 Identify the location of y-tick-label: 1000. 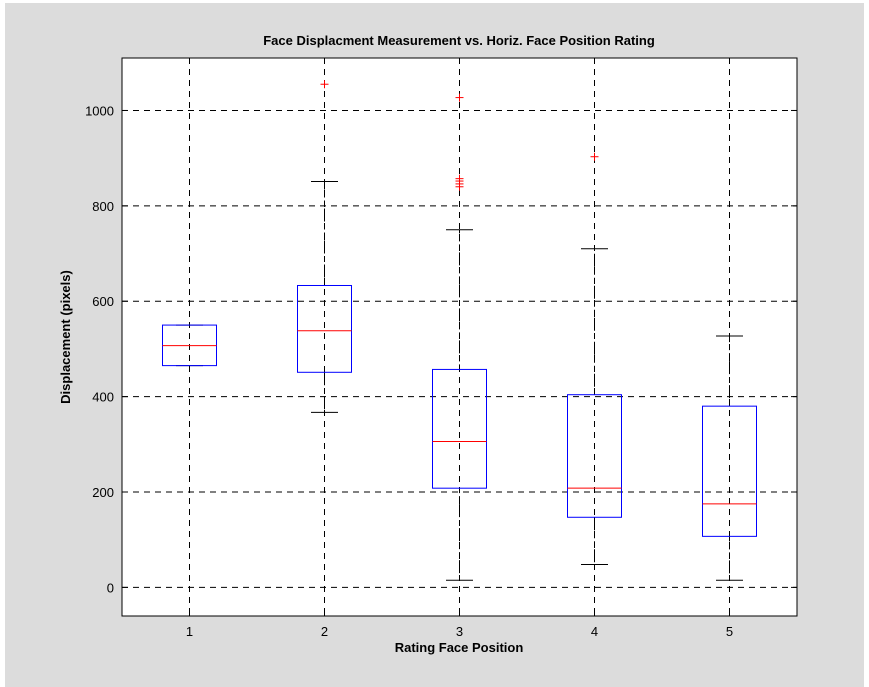
(99, 110).